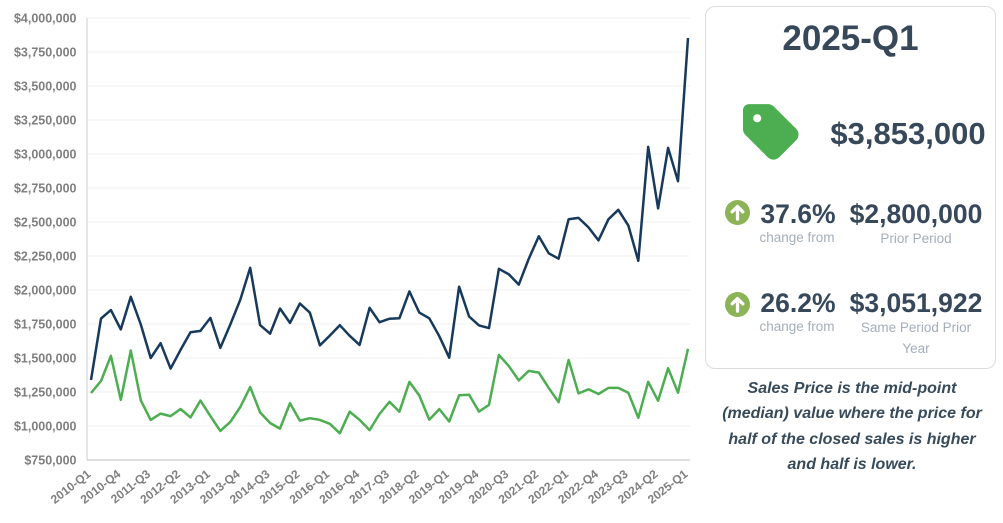  Describe the element at coordinates (45, 392) in the screenshot. I see `svg-text: $1,250,000` at that location.